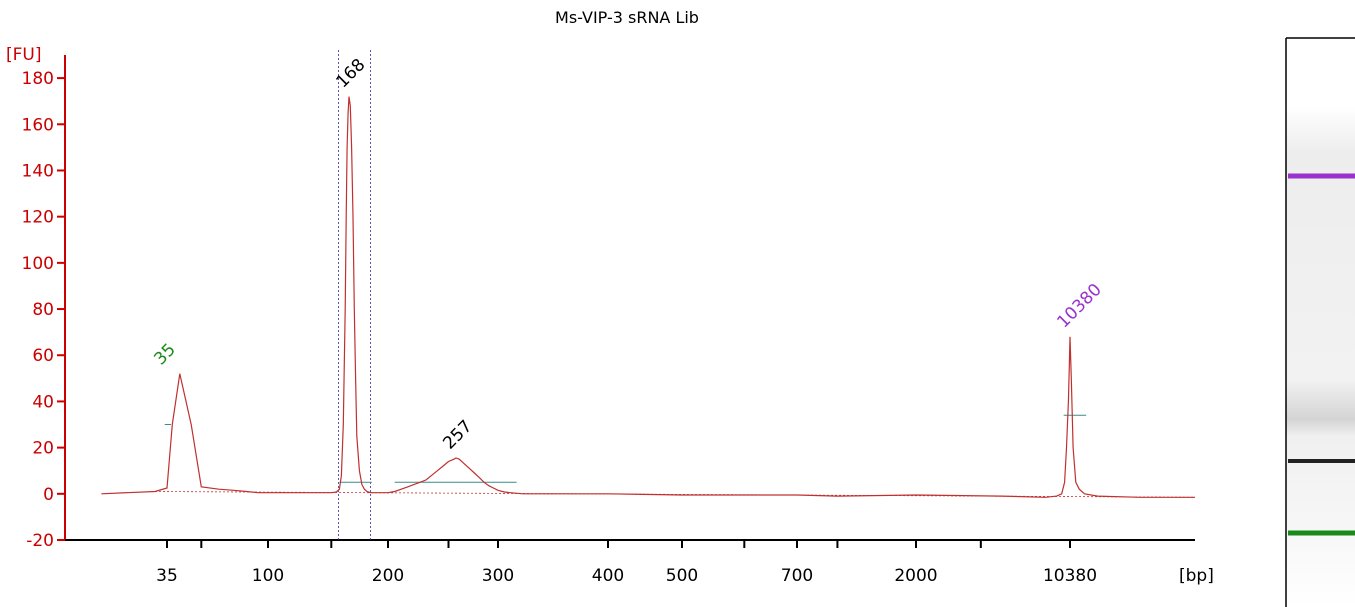 The height and width of the screenshot is (607, 1355). Describe the element at coordinates (630, 562) in the screenshot. I see `x-axis: 35 100 200 300 400 500 700 2000 10380` at that location.